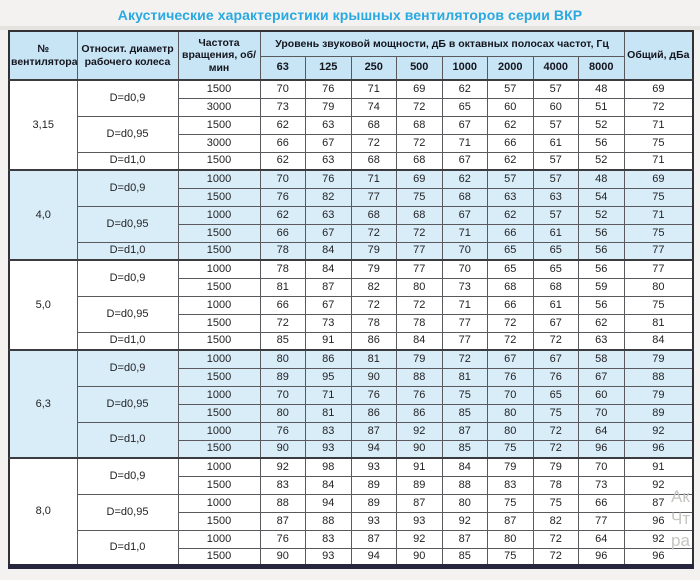 The height and width of the screenshot is (580, 700). Describe the element at coordinates (601, 89) in the screenshot. I see `level-cell: 48` at that location.